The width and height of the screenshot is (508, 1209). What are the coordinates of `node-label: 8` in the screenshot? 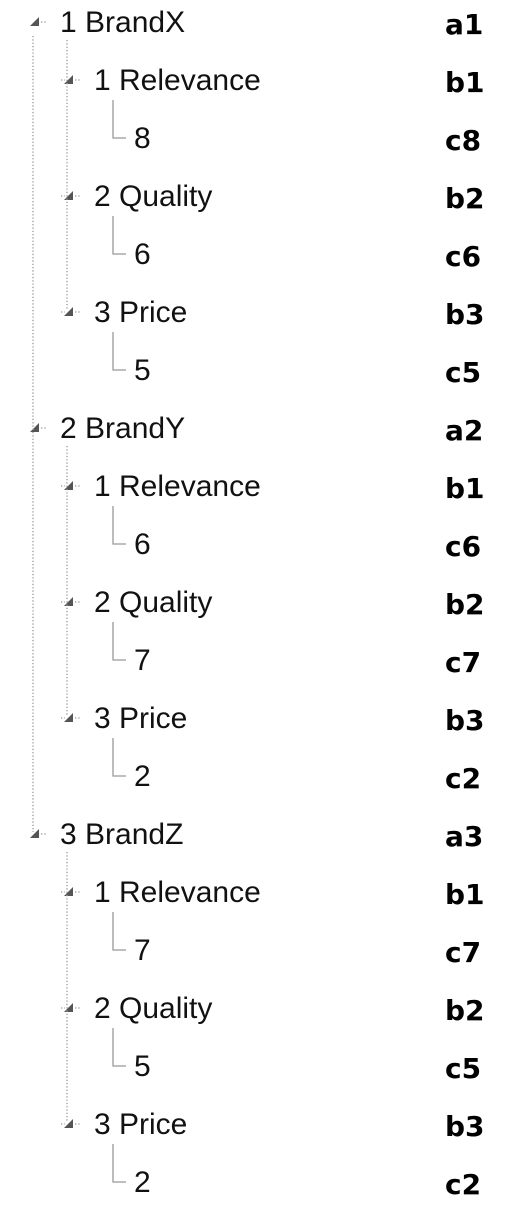 It's located at (142, 138).